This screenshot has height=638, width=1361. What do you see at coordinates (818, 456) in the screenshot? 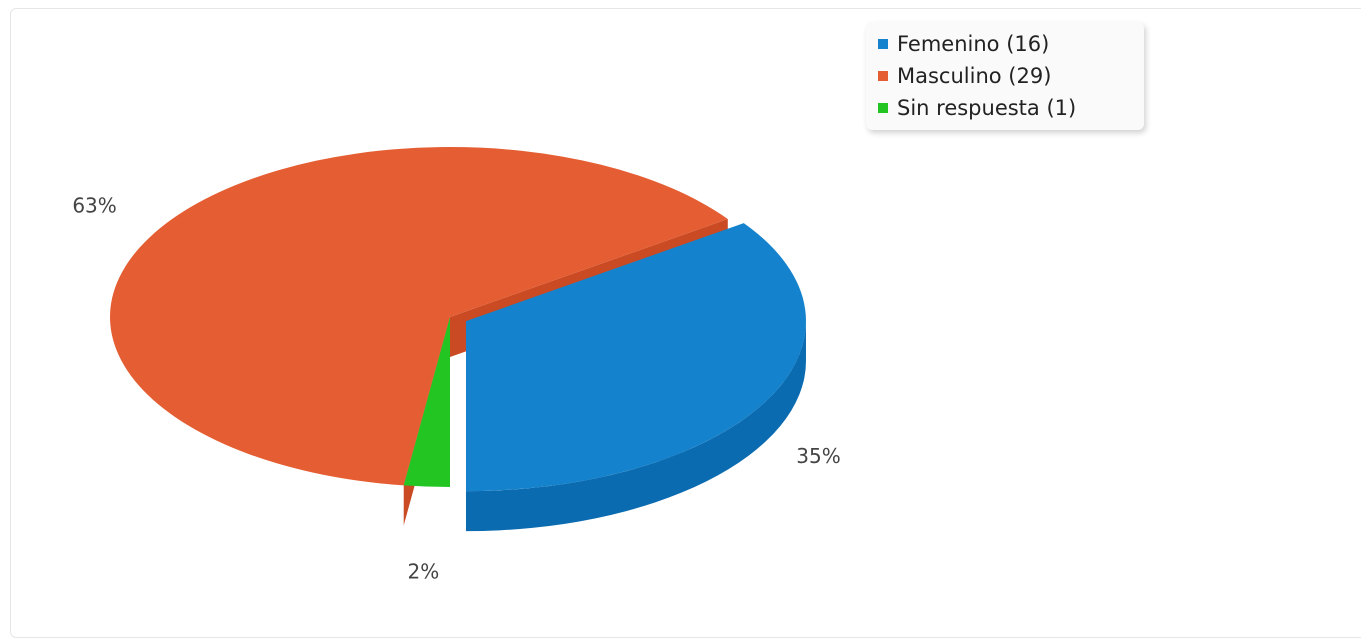
I see `pie-label-femenino: 35%` at bounding box center [818, 456].